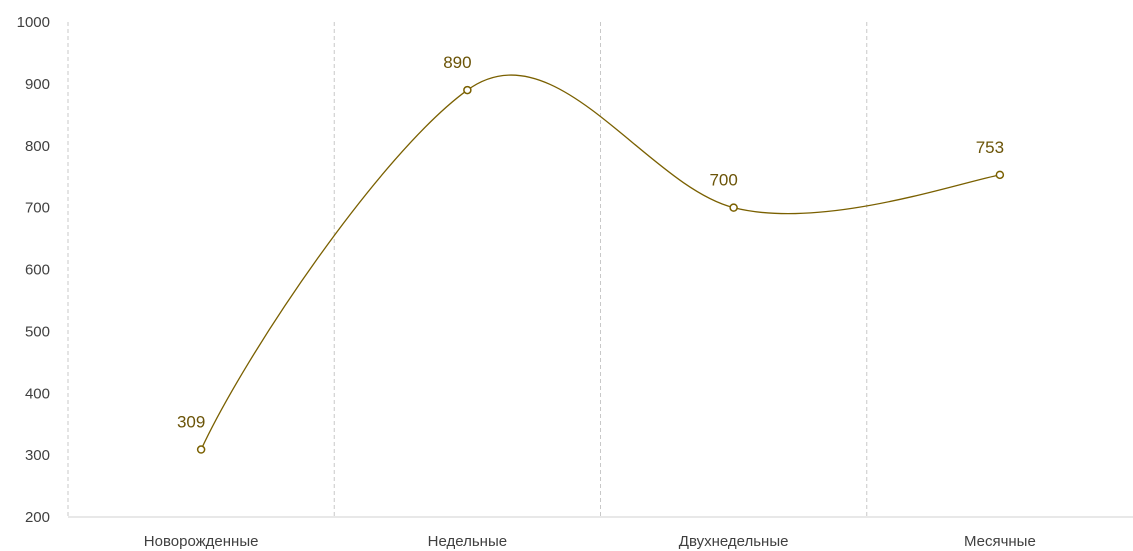  What do you see at coordinates (990, 147) in the screenshot?
I see `data-label: 753` at bounding box center [990, 147].